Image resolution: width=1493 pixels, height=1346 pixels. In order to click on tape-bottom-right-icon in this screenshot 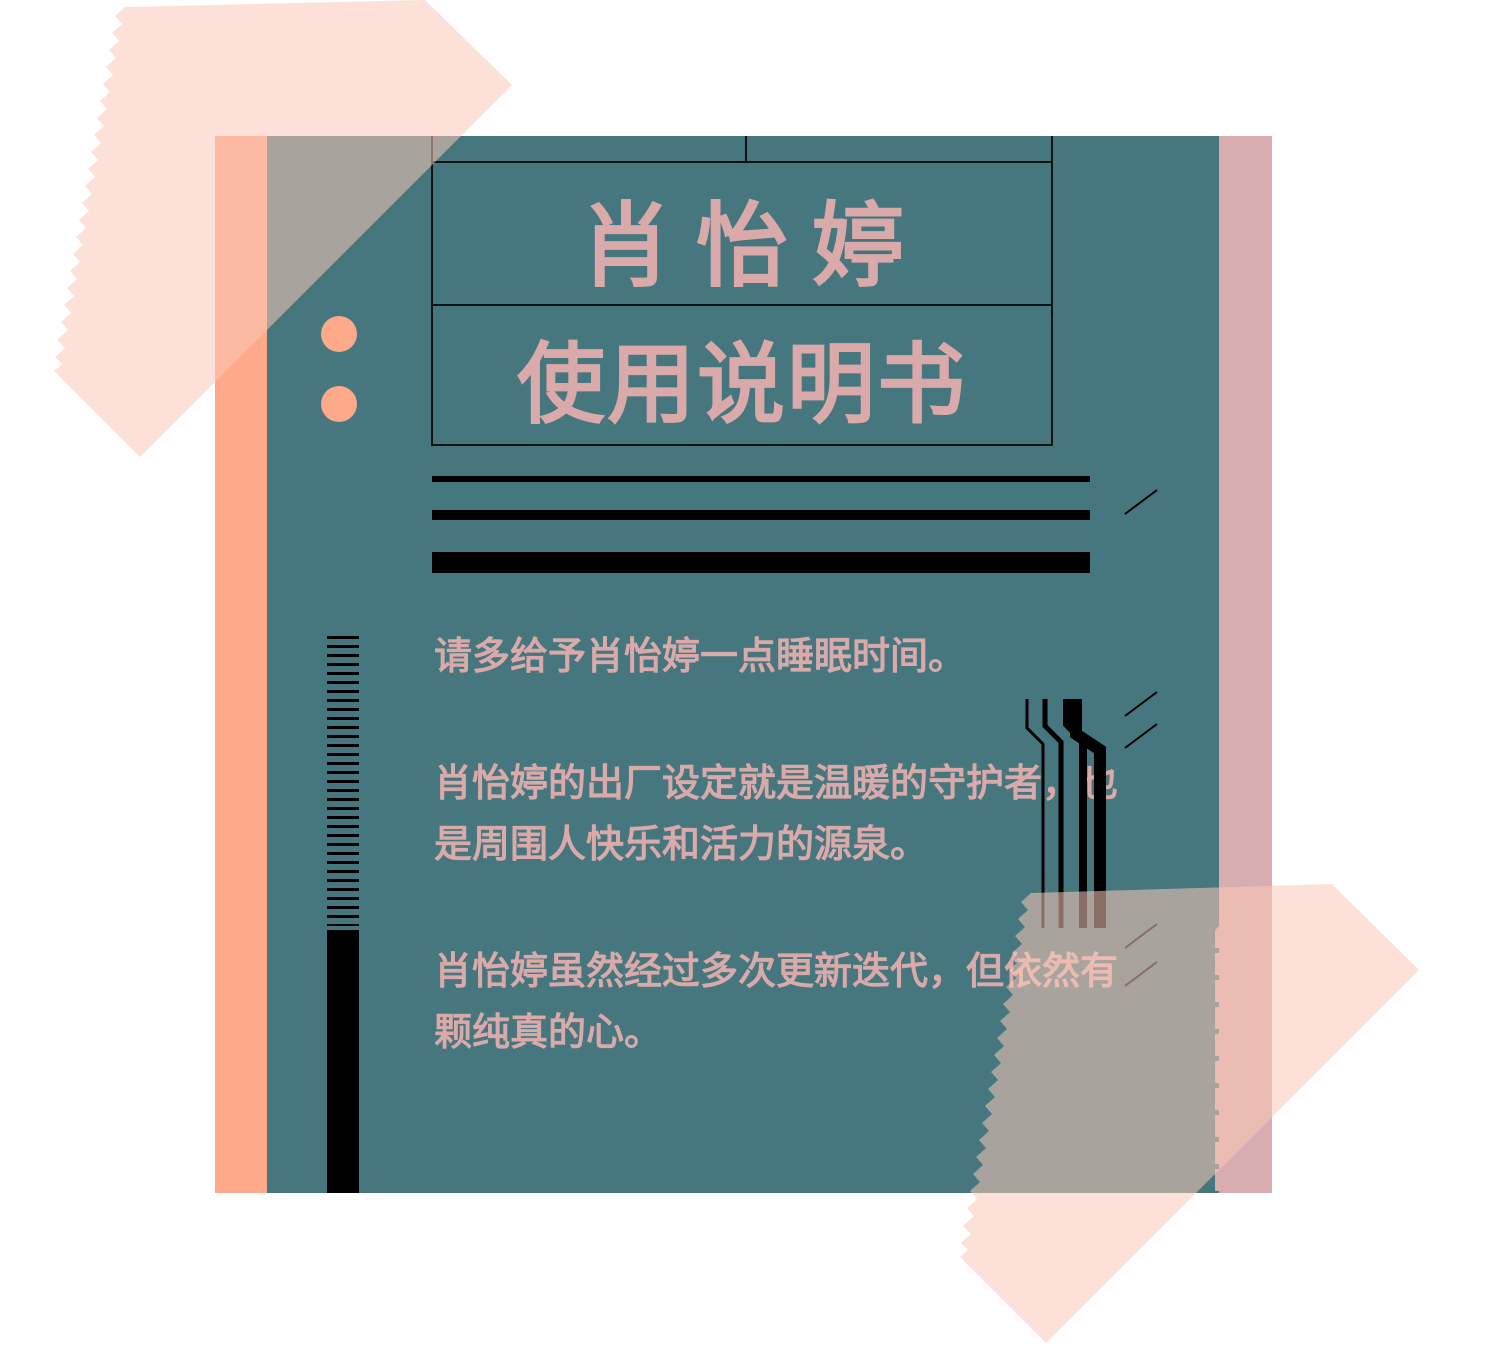, I will do `click(1189, 1113)`.